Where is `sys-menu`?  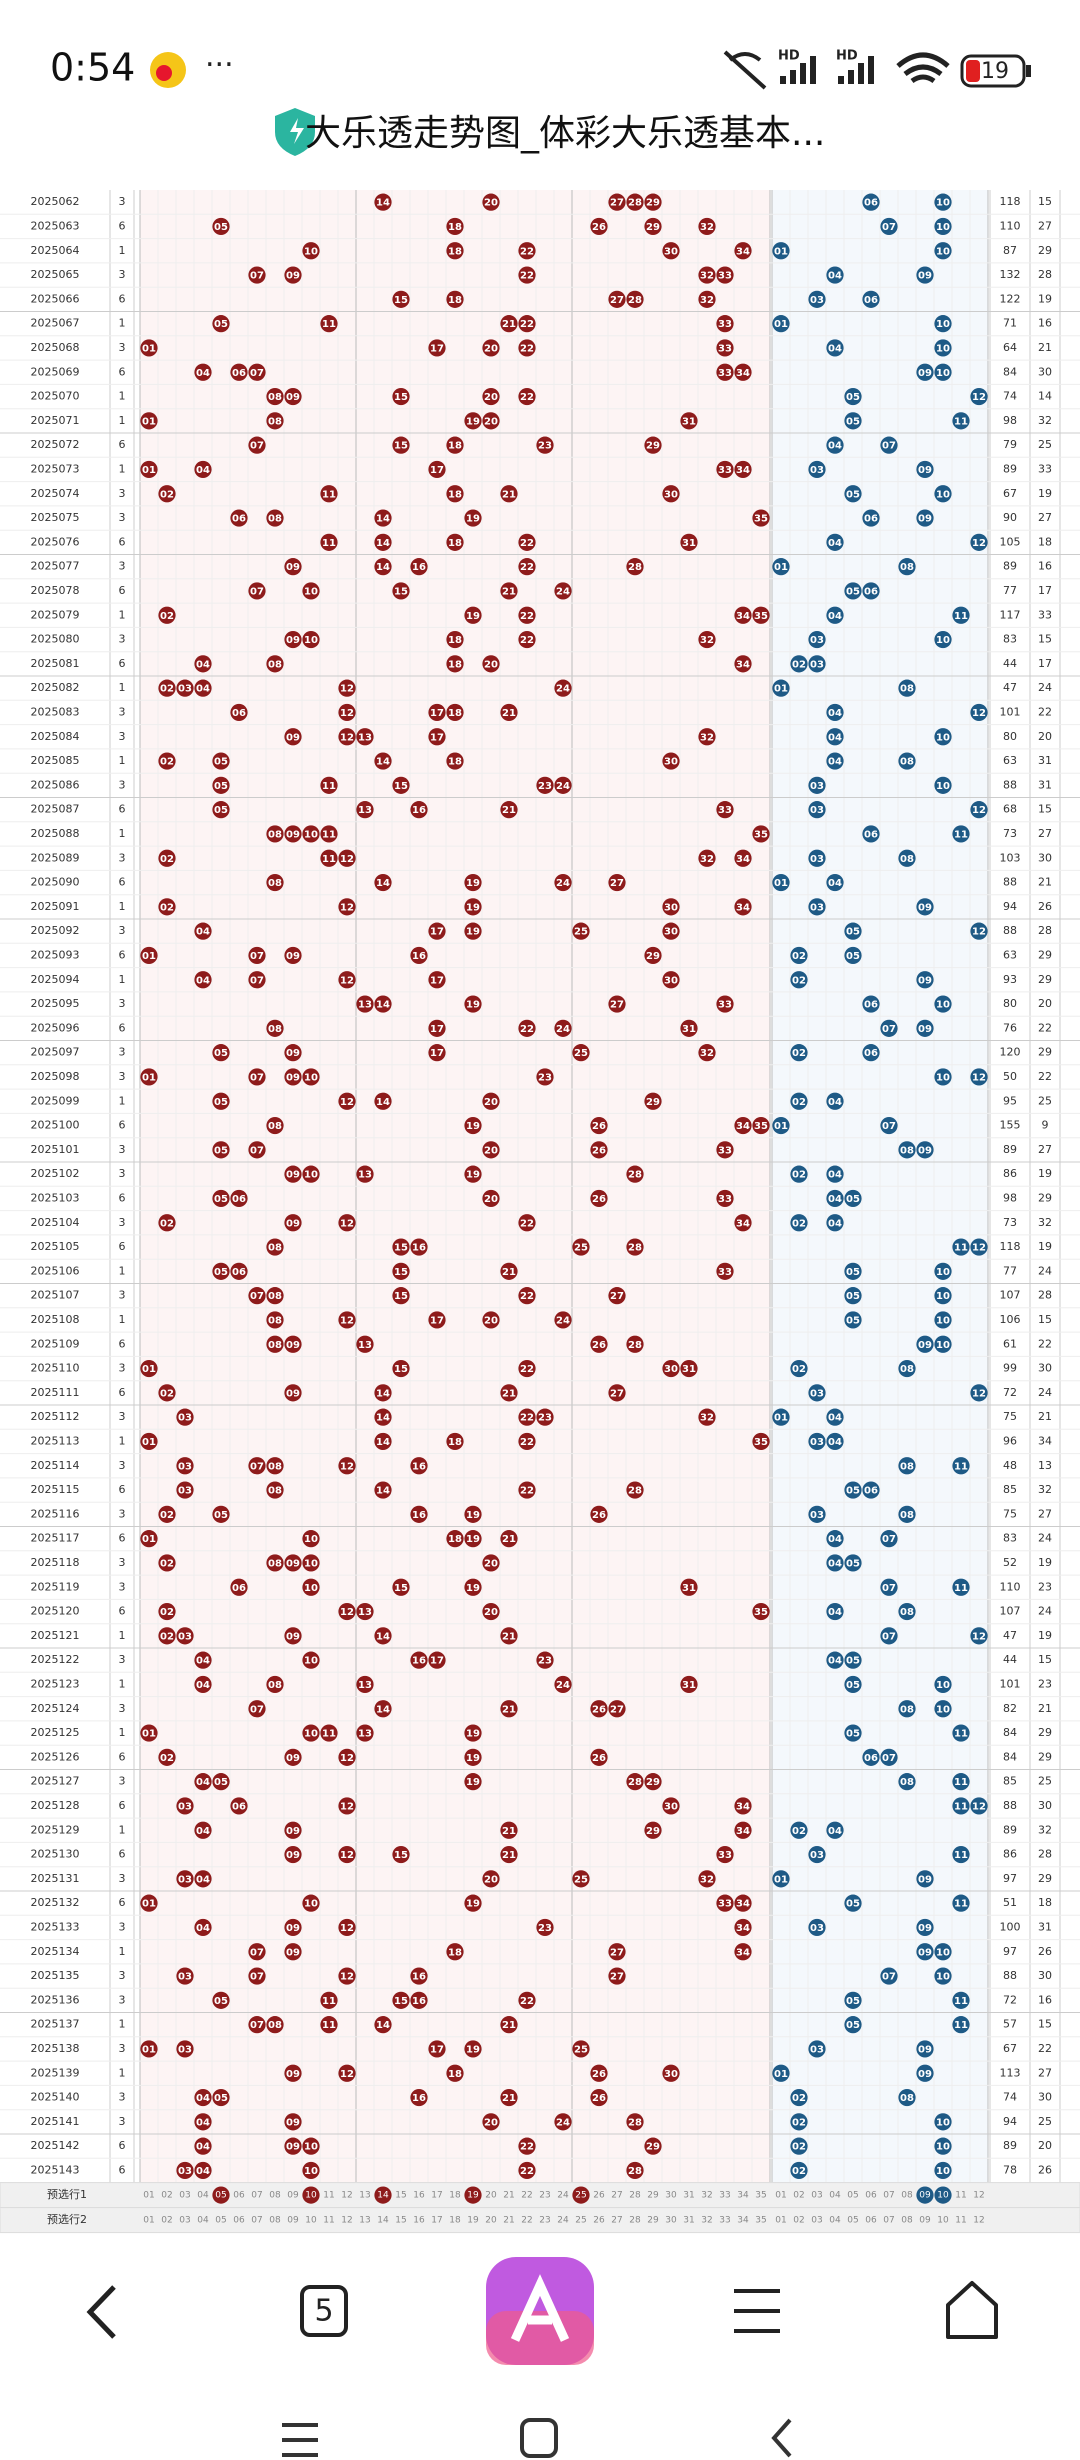
sys-menu is located at coordinates (300, 2440).